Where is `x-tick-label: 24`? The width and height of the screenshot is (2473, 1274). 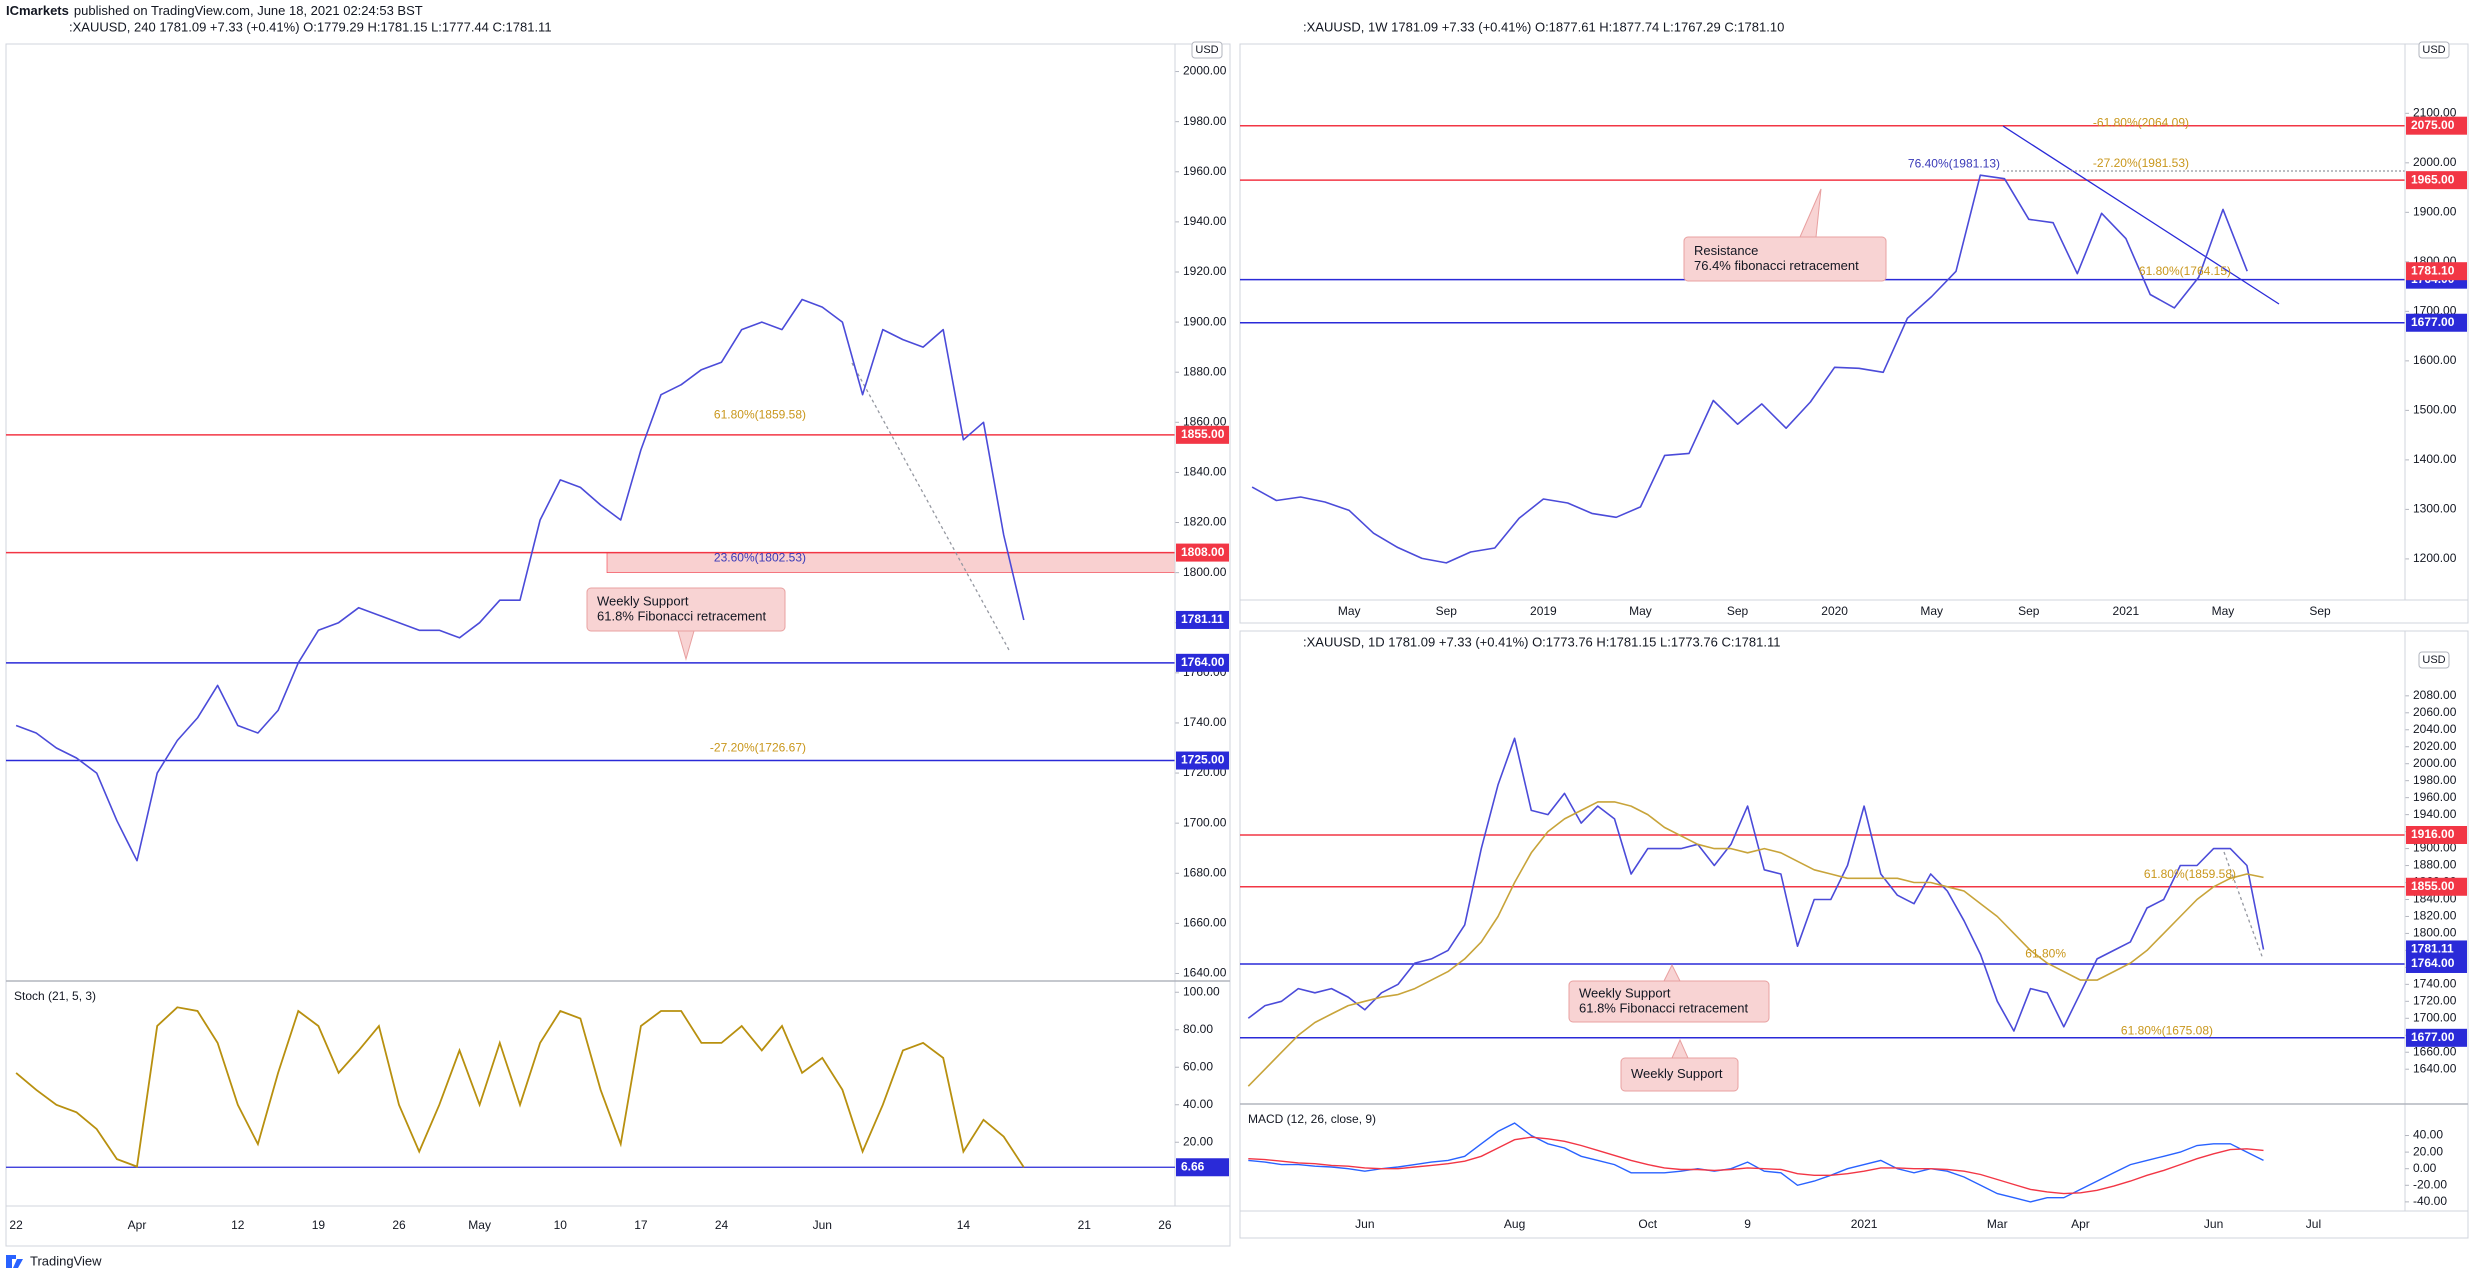
x-tick-label: 24 is located at coordinates (722, 1225).